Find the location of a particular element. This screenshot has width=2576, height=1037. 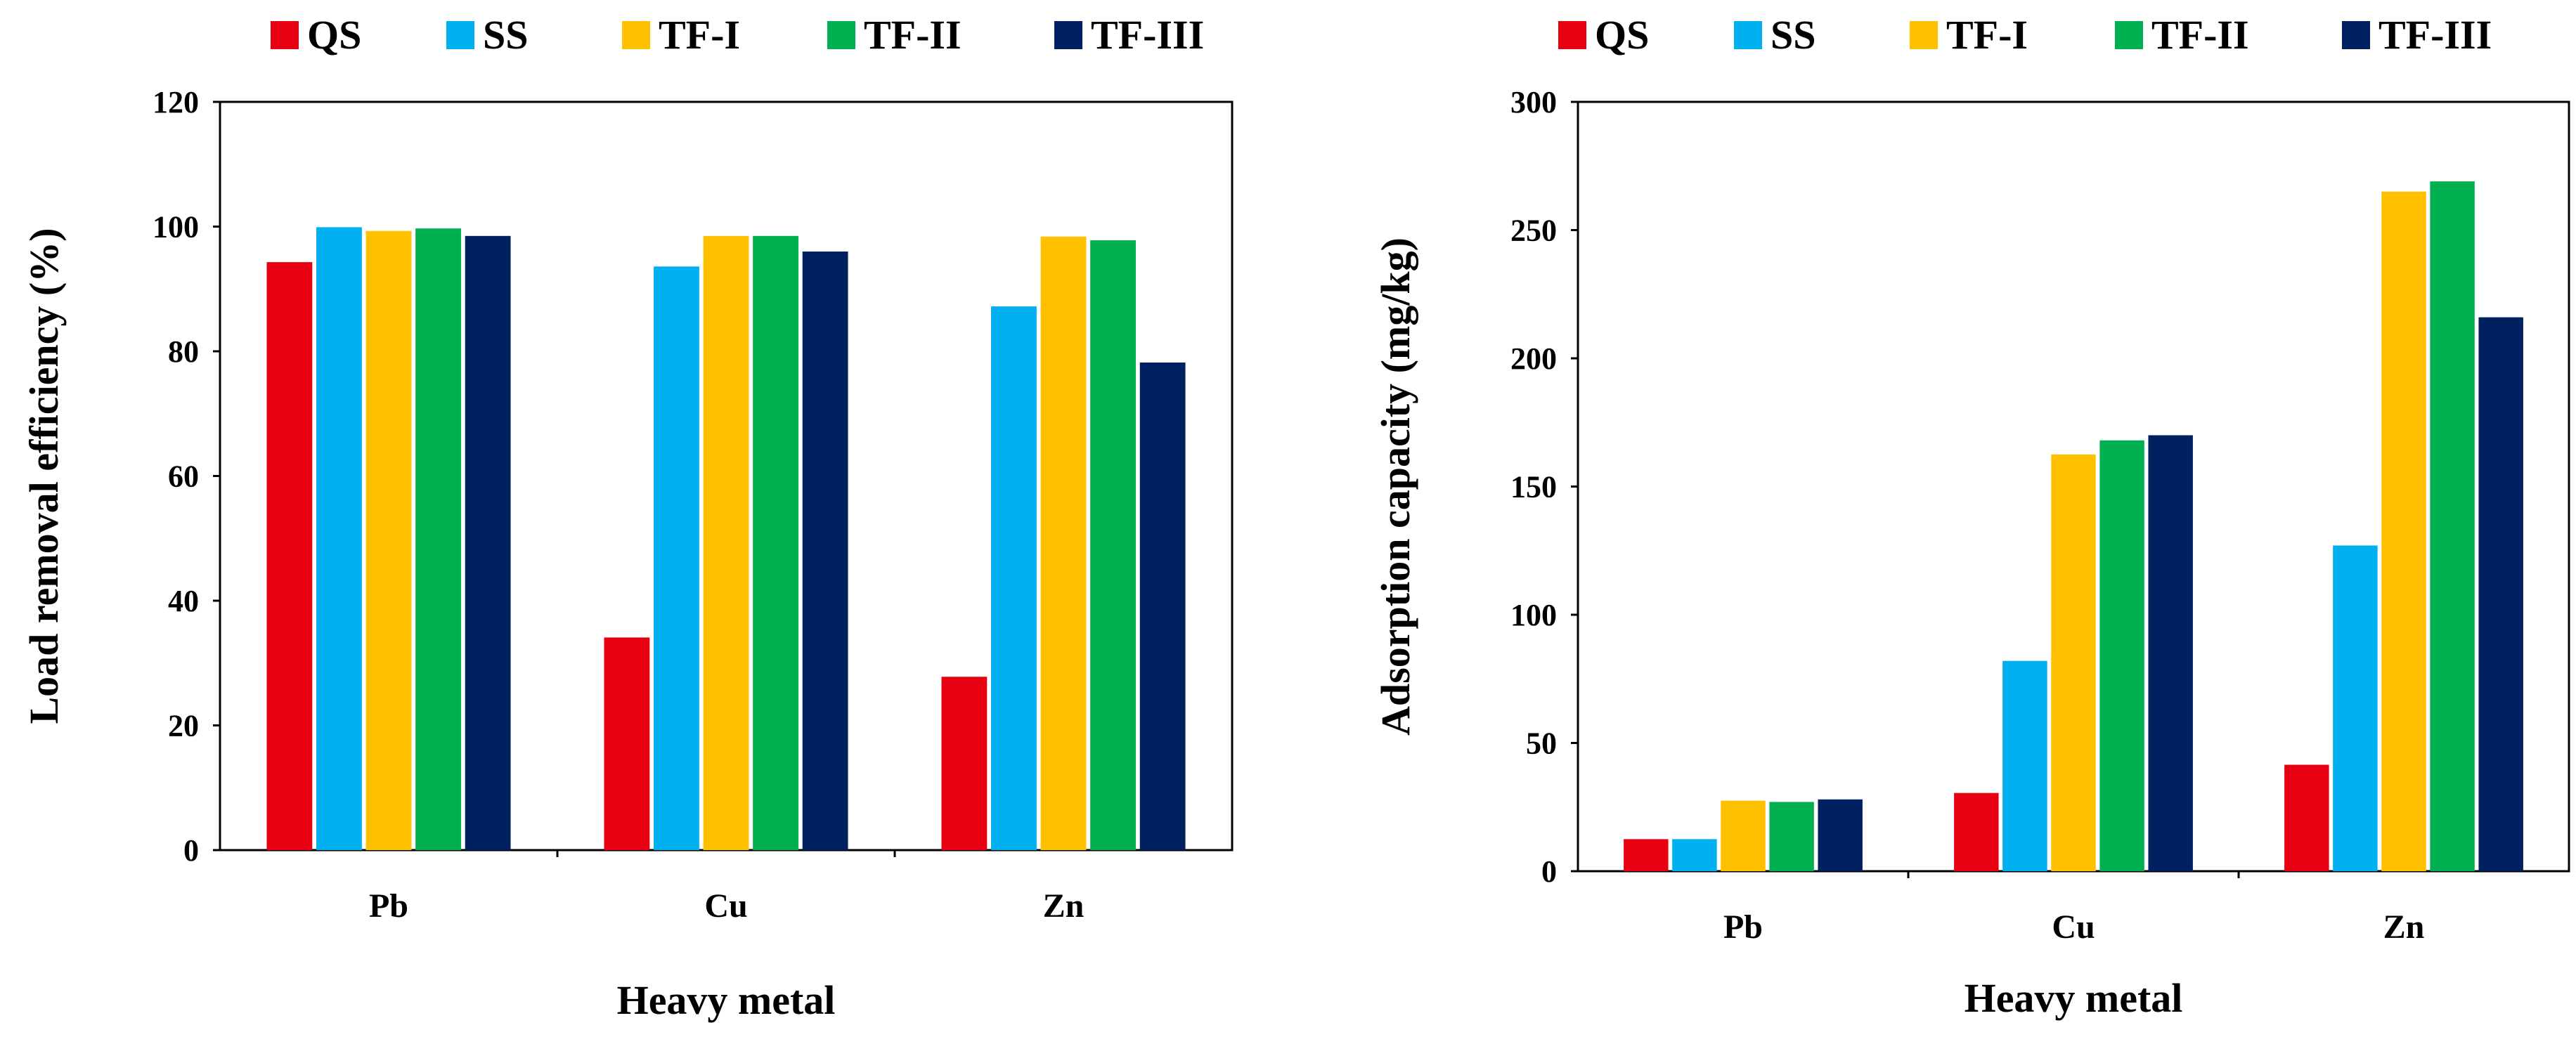

y-axis: 0 20 40 60 80 100 120 is located at coordinates (187, 476).